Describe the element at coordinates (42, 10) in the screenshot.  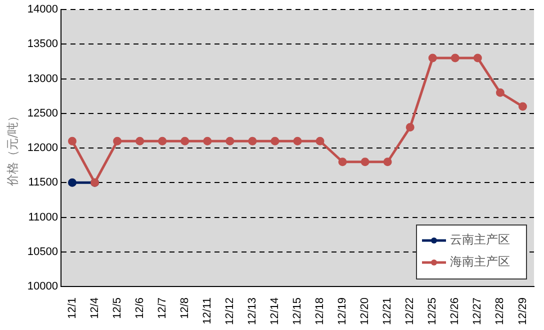
I see `y-tick-label: 14000` at that location.